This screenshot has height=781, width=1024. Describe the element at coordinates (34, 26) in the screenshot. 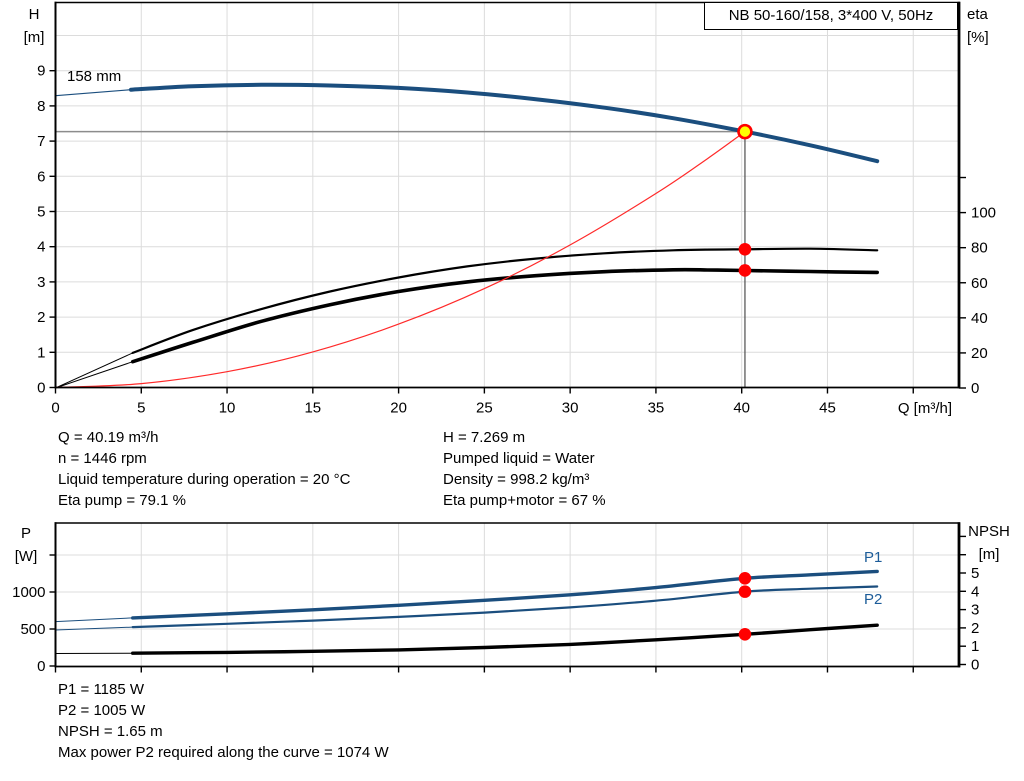

I see `h-axis-label-group: H [m]` at that location.